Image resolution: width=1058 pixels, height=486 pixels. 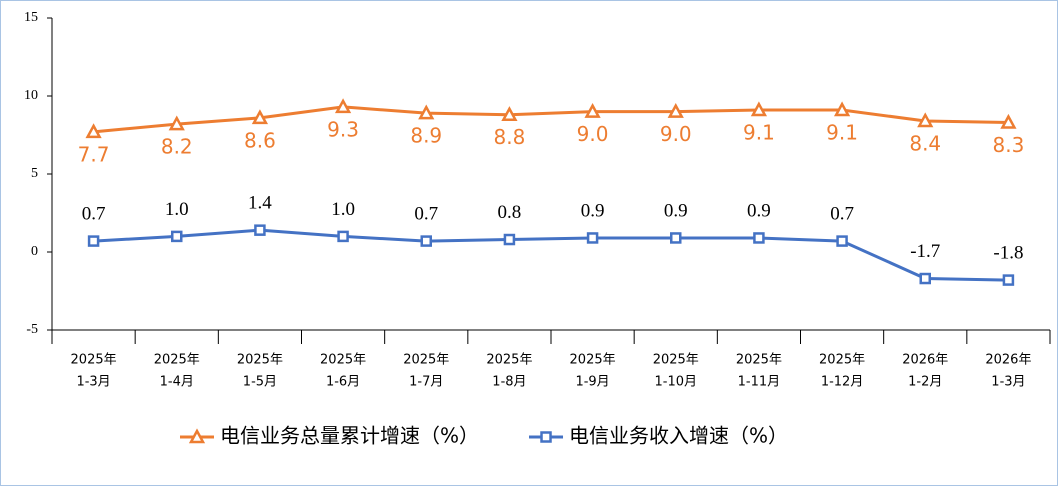 What do you see at coordinates (31, 17) in the screenshot?
I see `y-tick-label: 15` at bounding box center [31, 17].